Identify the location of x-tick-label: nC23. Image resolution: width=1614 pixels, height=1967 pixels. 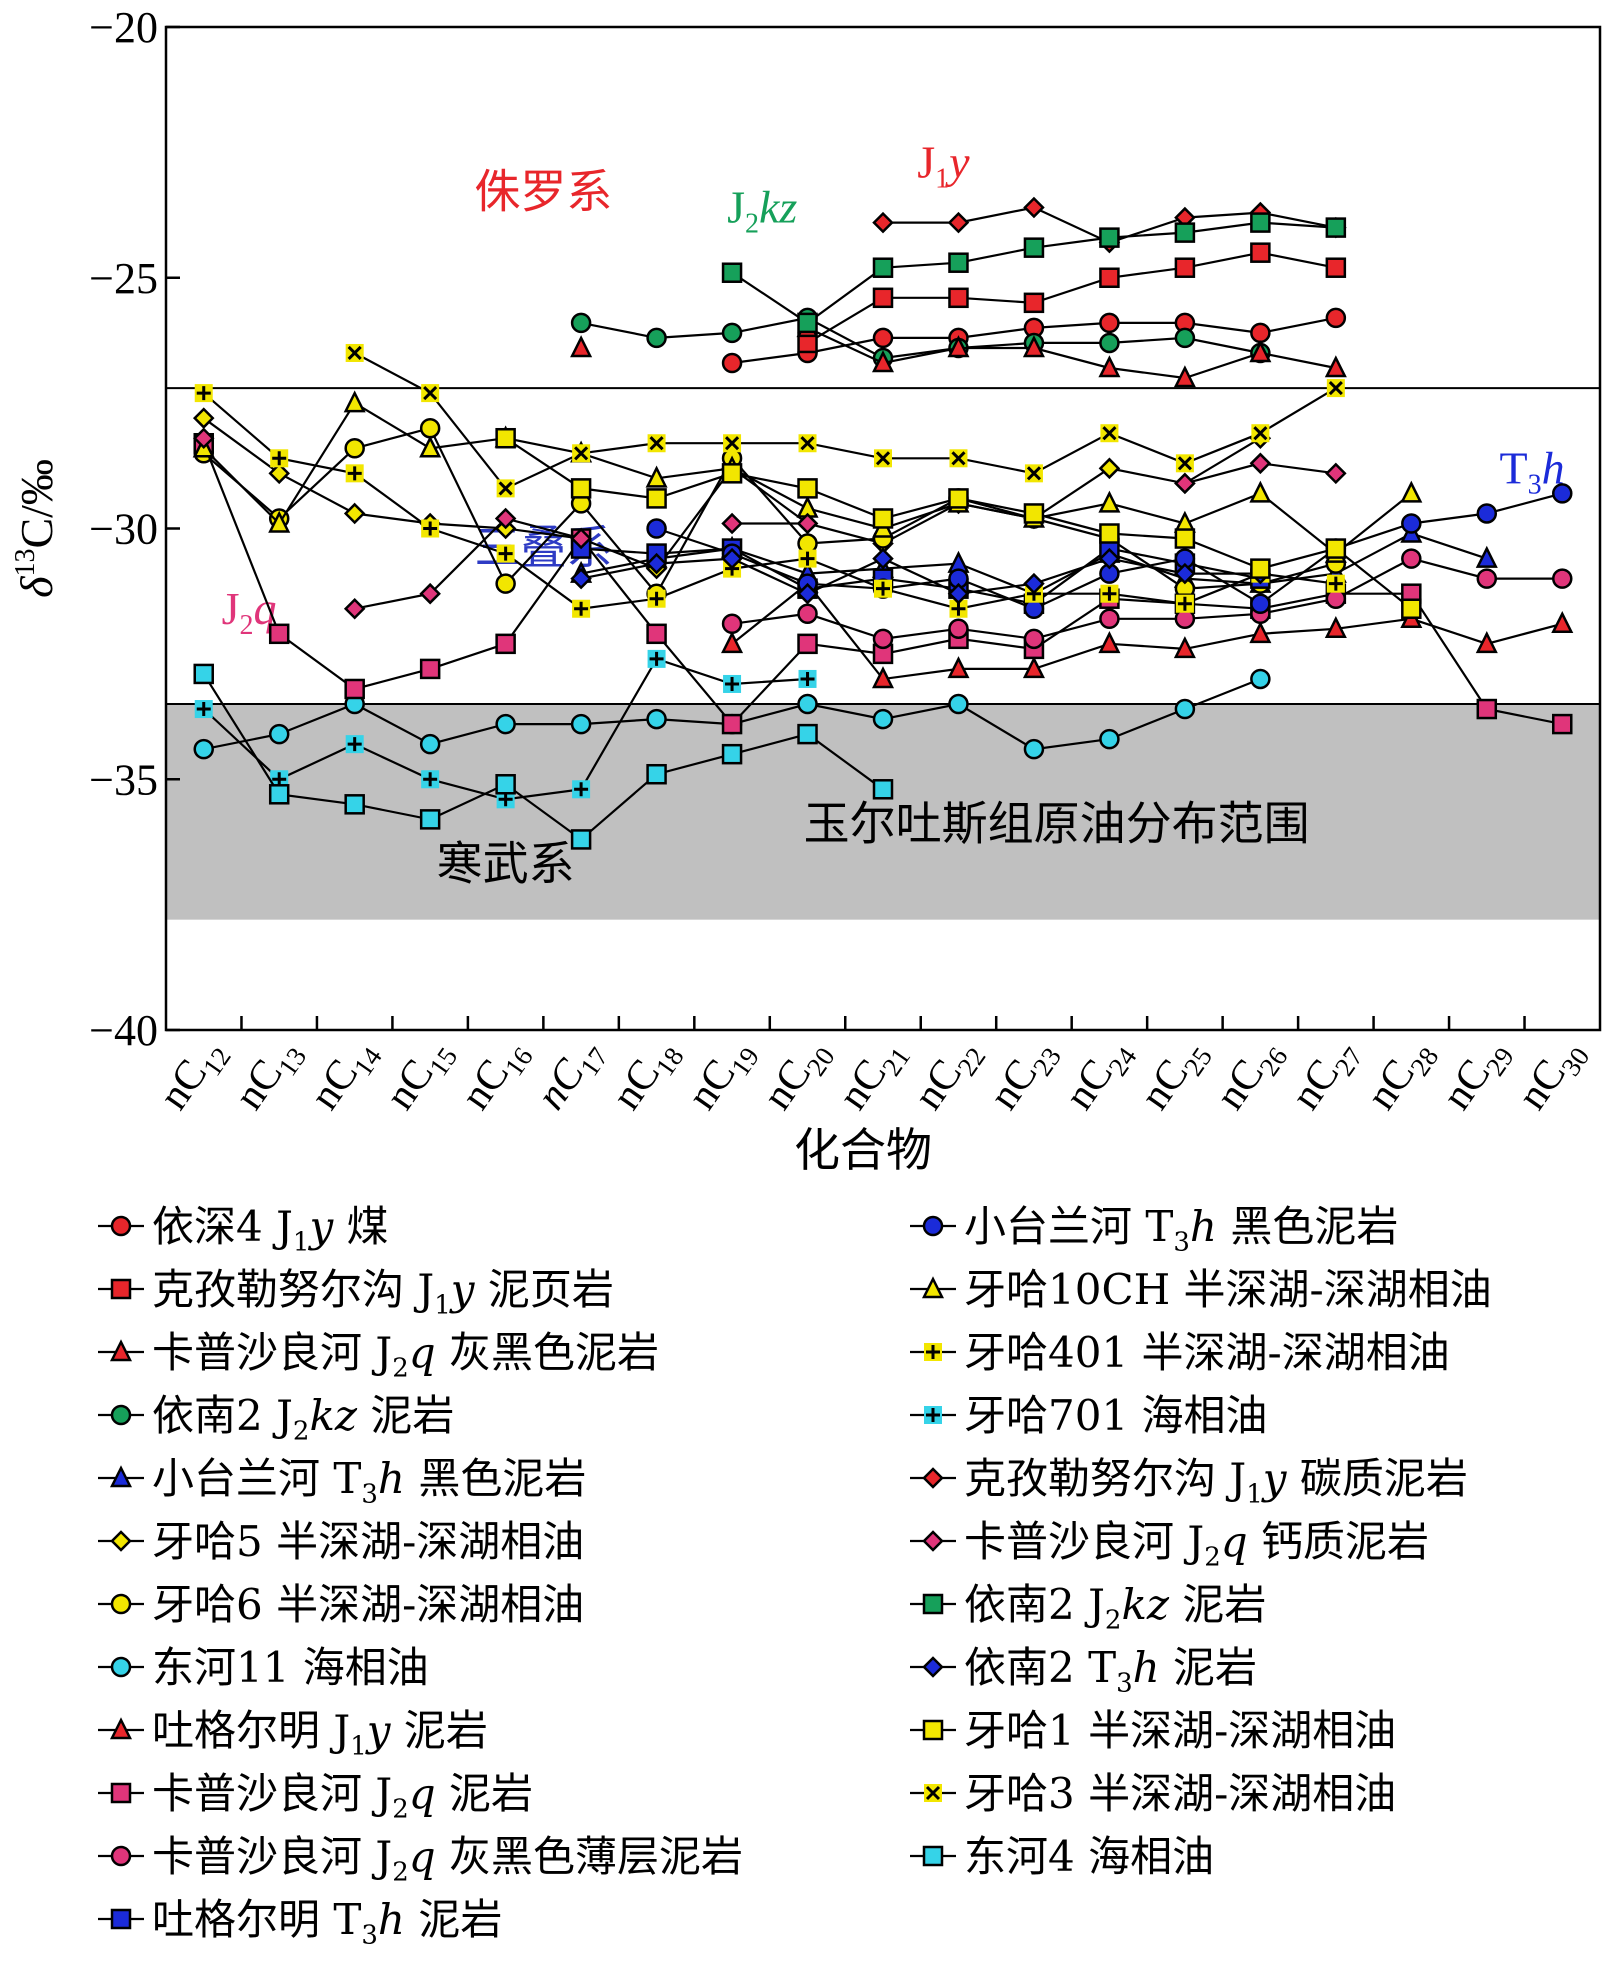
(1024, 1075).